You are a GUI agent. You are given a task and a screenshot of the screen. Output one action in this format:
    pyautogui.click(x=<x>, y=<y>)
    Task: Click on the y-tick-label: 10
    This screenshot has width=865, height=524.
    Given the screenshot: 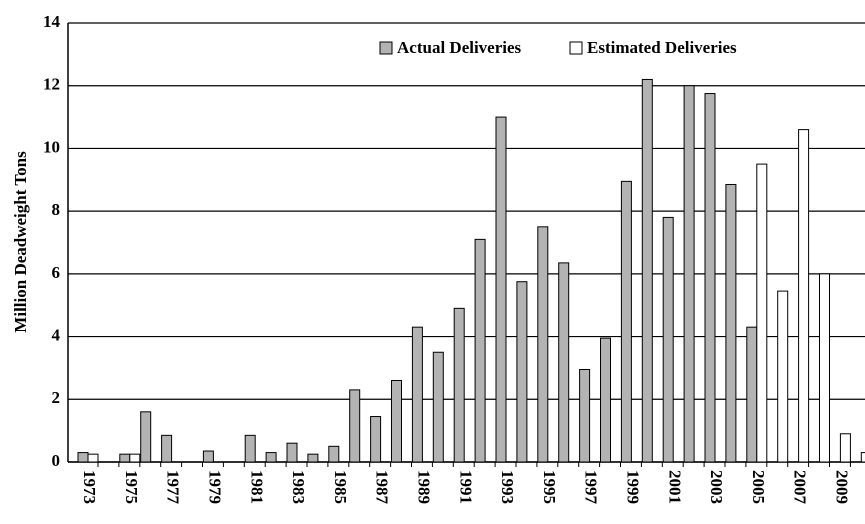 What is the action you would take?
    pyautogui.click(x=51, y=146)
    